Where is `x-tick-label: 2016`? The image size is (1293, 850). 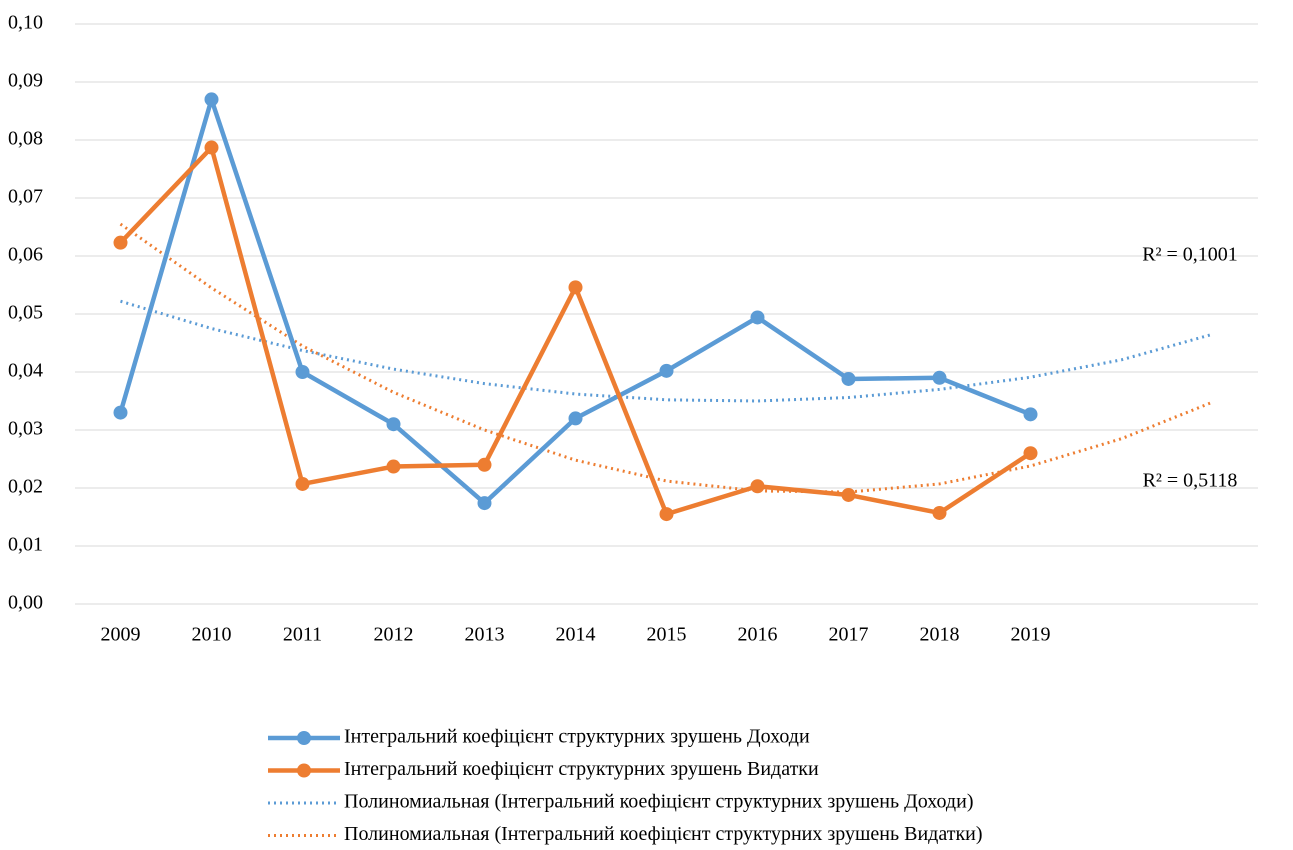 x-tick-label: 2016 is located at coordinates (758, 635).